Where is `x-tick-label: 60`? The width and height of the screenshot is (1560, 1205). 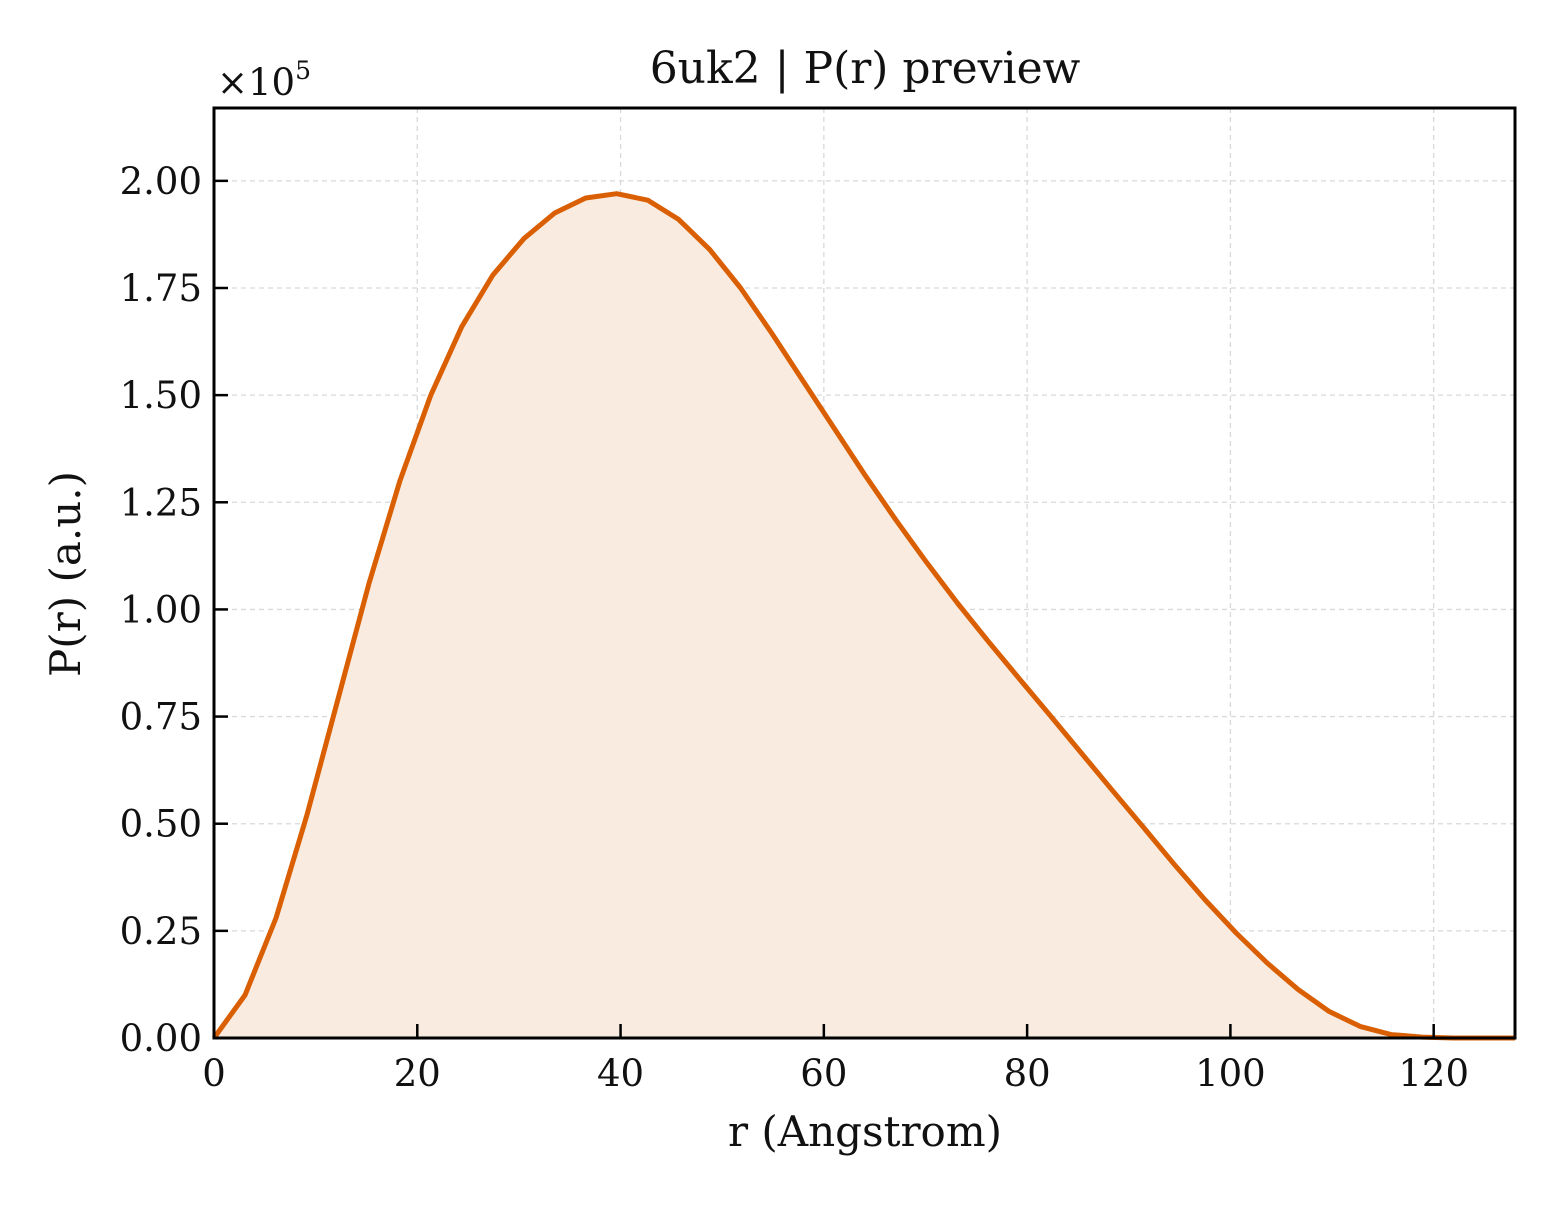 x-tick-label: 60 is located at coordinates (823, 1073).